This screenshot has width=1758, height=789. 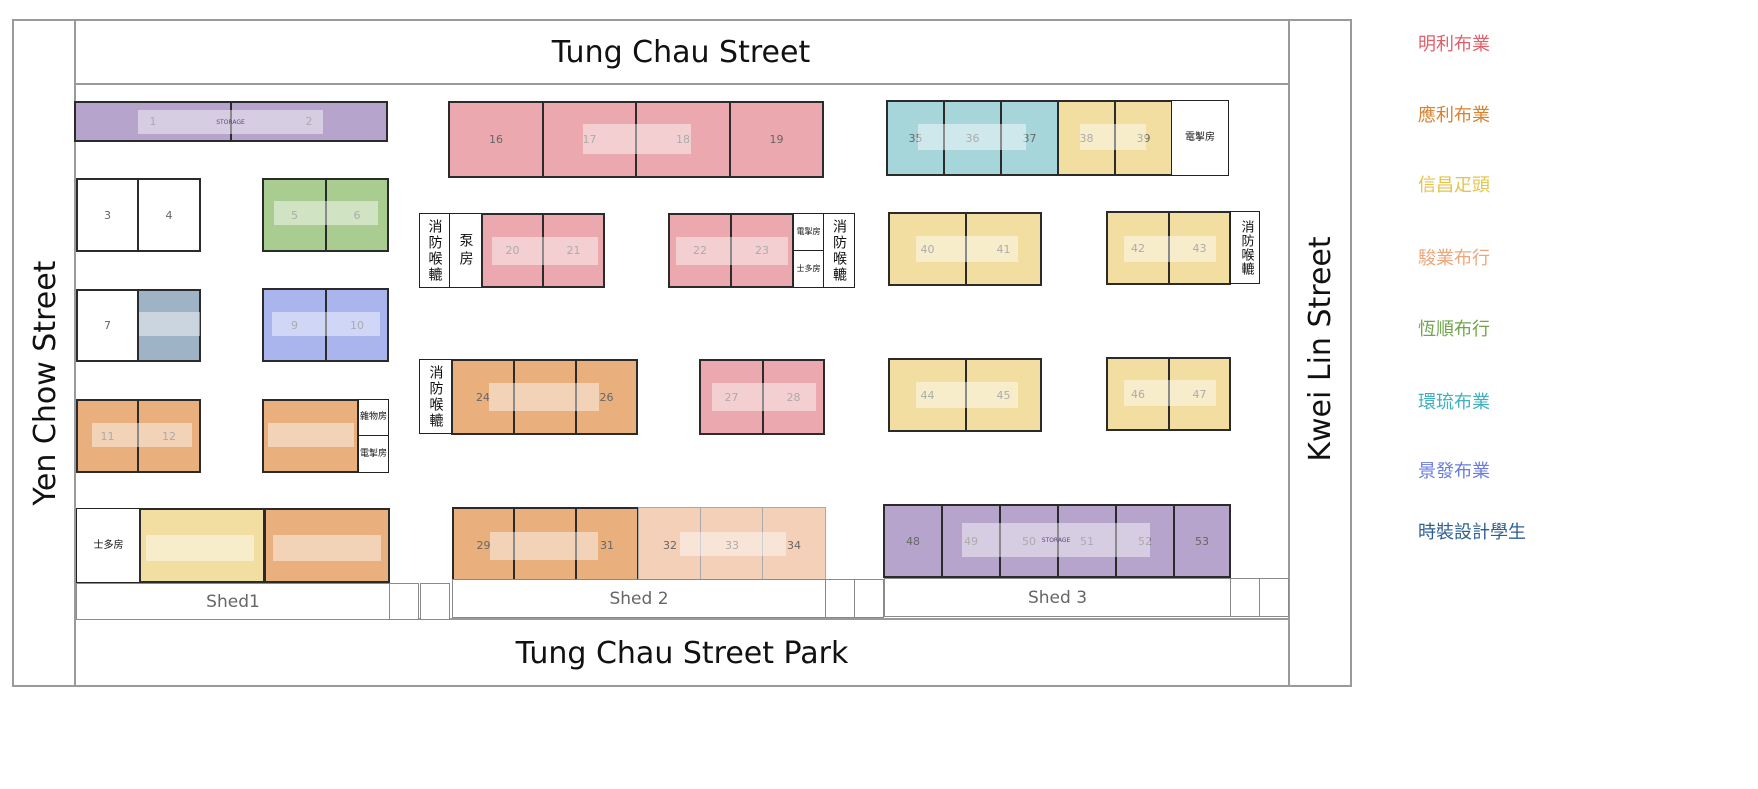 I want to click on stall-2: 2, so click(x=309, y=121).